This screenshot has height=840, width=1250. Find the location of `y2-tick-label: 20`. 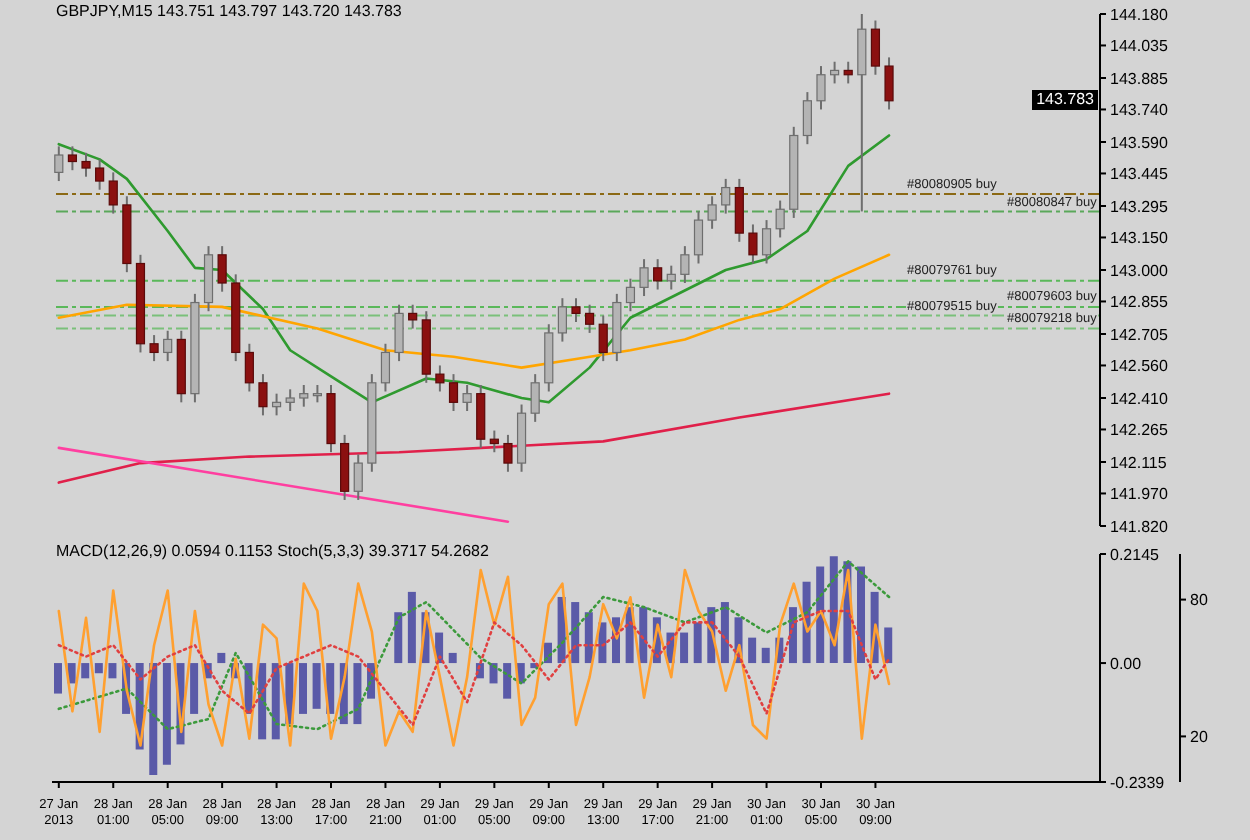

y2-tick-label: 20 is located at coordinates (1199, 737).